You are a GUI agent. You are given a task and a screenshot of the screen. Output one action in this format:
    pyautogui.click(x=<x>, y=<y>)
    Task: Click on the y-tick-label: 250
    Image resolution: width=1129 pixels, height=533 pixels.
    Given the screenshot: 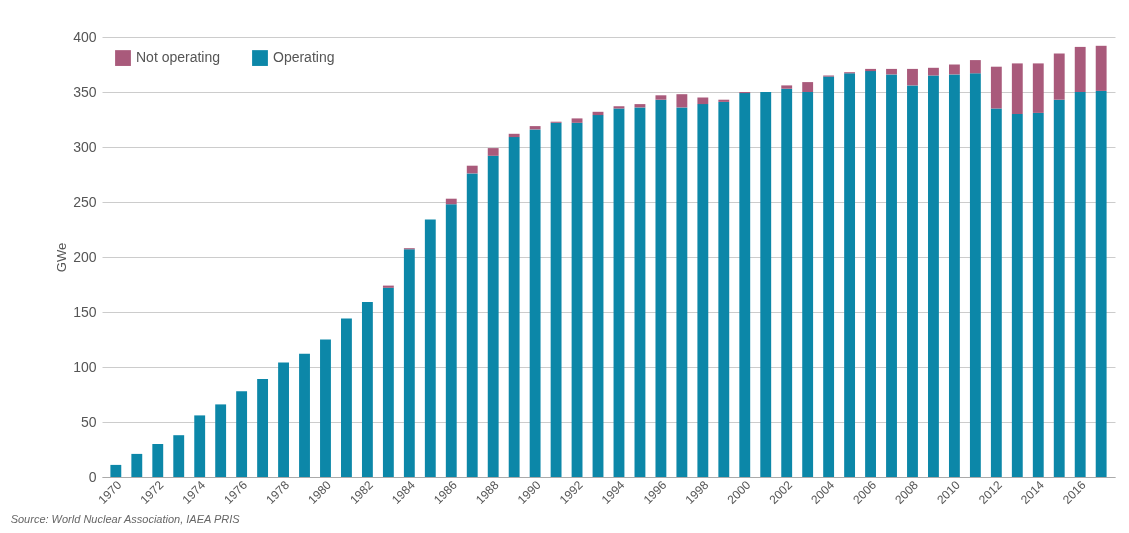 What is the action you would take?
    pyautogui.click(x=85, y=201)
    